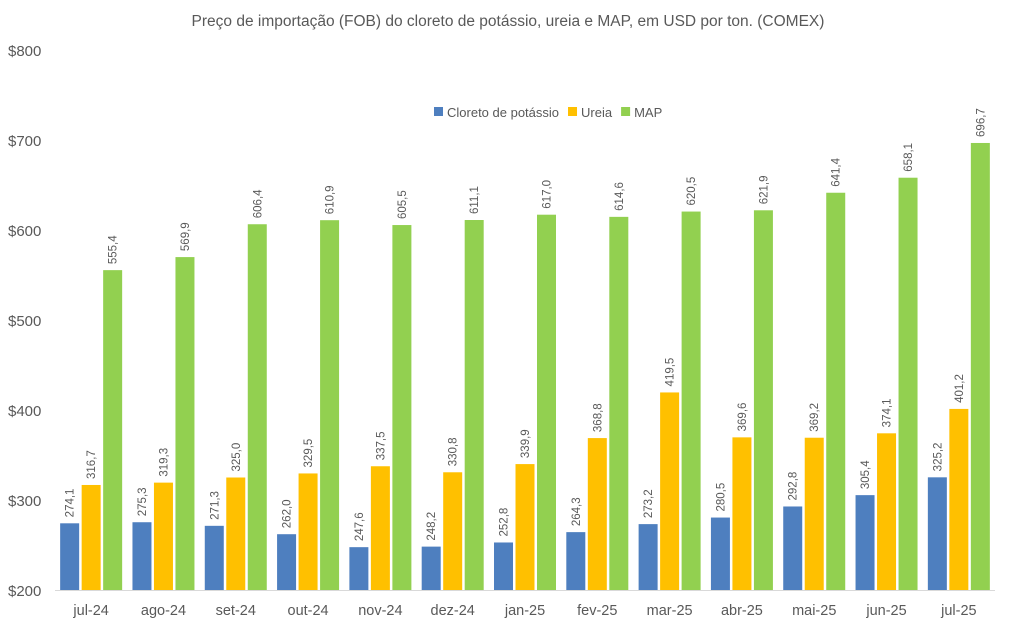 The image size is (1011, 629). Describe the element at coordinates (71, 503) in the screenshot. I see `data-label: 274,1` at that location.